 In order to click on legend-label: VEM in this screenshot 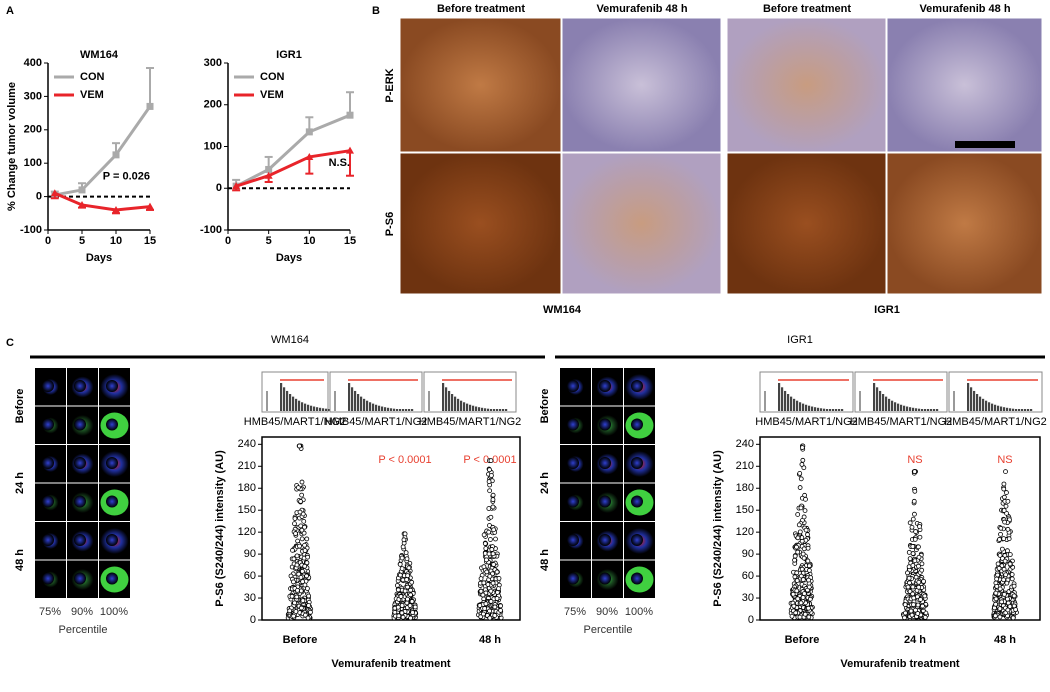, I will do `click(272, 95)`.